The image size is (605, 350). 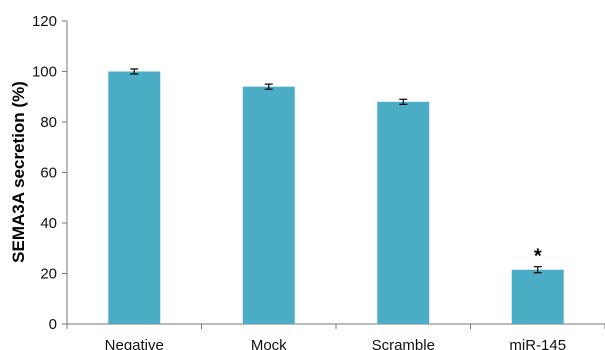 What do you see at coordinates (53, 324) in the screenshot?
I see `y-tick-label: 0` at bounding box center [53, 324].